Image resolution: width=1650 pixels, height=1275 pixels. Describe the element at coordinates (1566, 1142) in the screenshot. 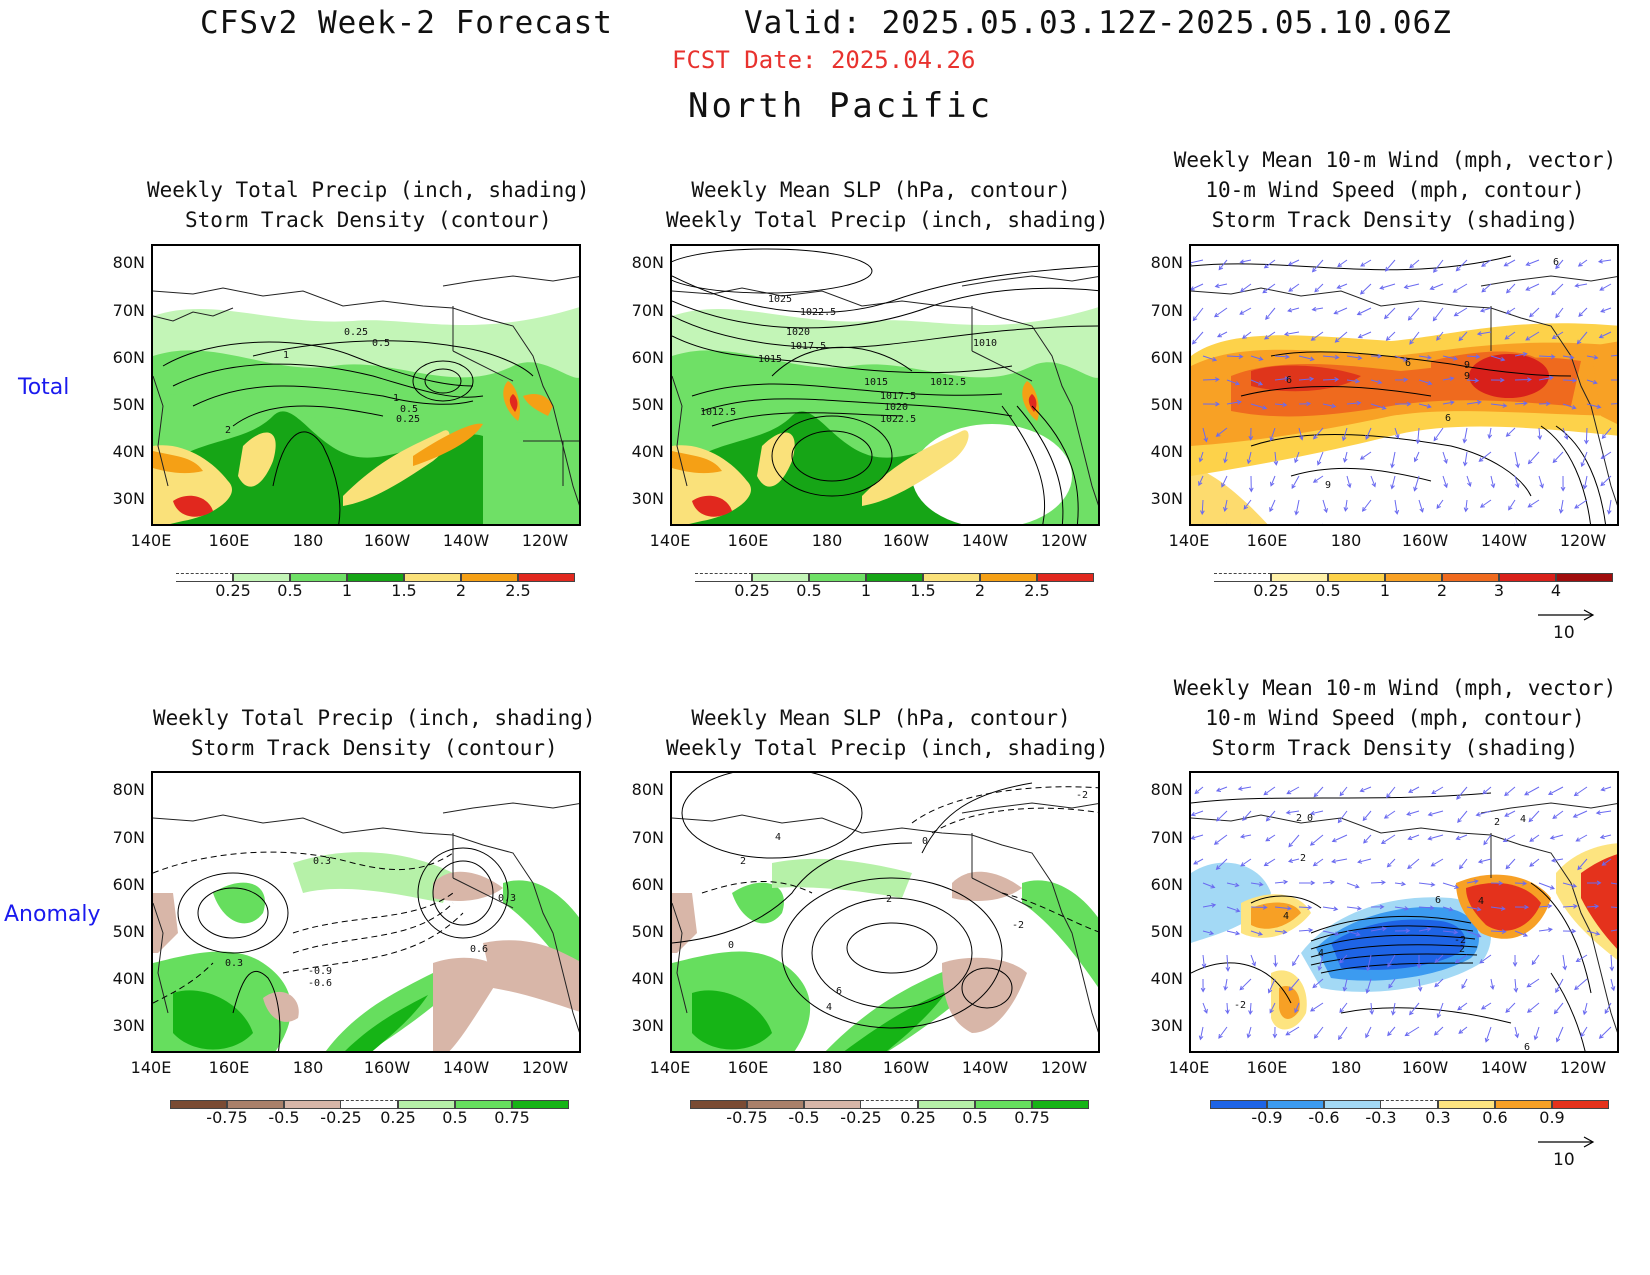

I see `vector-reference-arrow-anomaly` at that location.